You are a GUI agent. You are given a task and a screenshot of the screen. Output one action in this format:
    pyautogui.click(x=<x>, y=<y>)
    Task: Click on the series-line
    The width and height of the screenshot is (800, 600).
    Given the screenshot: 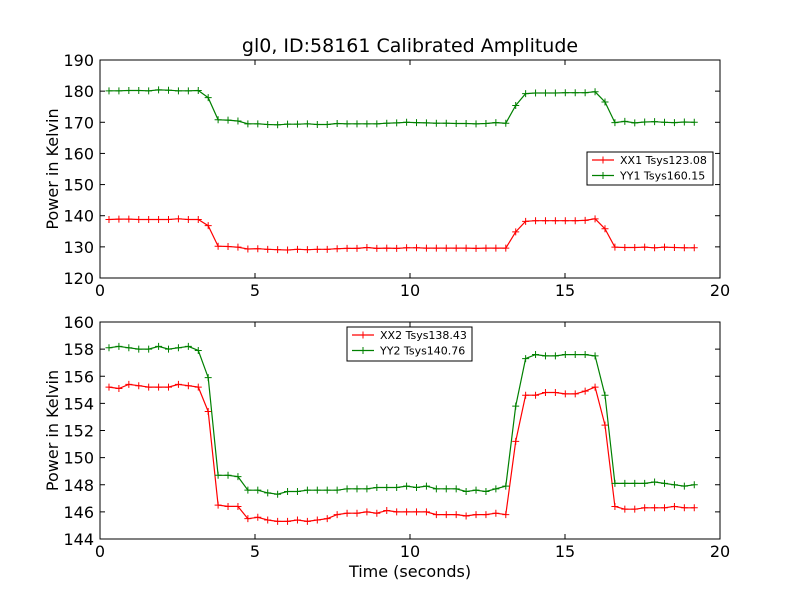 What is the action you would take?
    pyautogui.click(x=402, y=107)
    